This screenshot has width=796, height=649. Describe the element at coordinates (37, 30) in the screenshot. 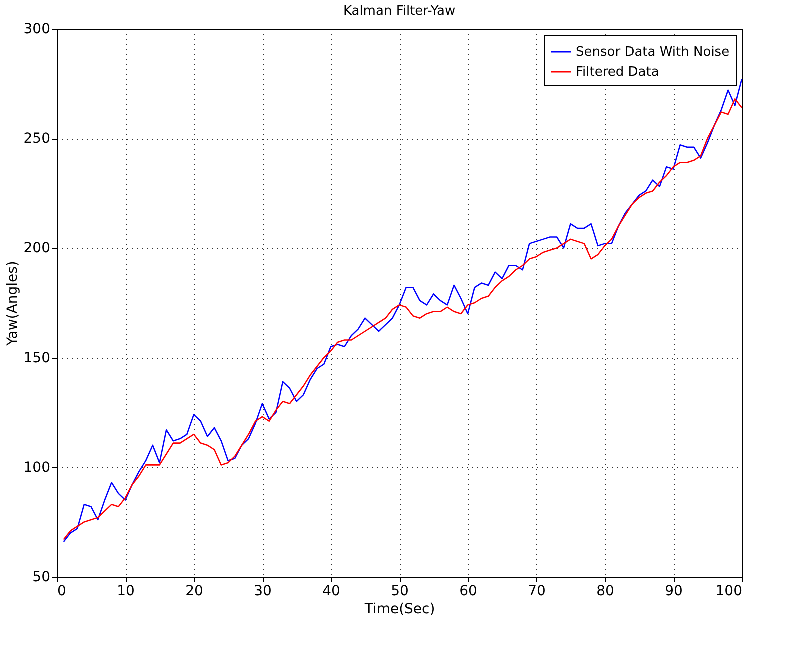

I see `y-tick-label: 300` at that location.